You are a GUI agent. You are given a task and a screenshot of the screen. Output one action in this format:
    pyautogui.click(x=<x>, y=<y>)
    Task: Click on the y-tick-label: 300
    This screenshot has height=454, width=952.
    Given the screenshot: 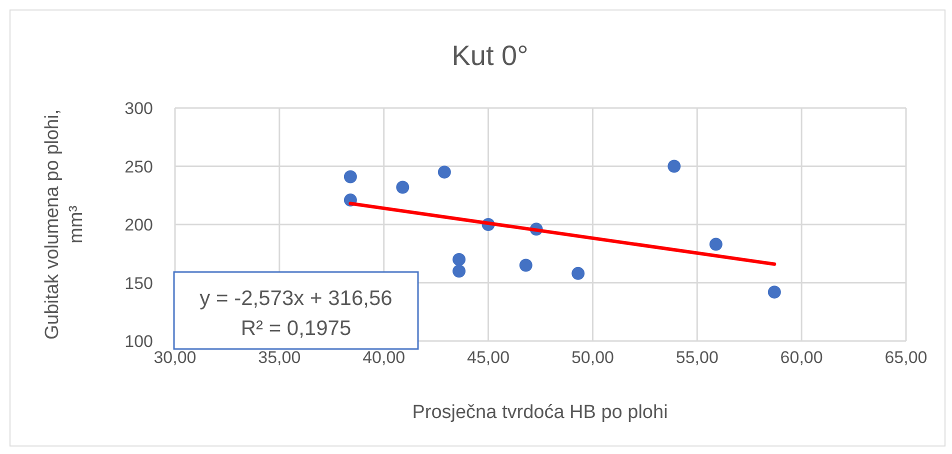 What is the action you would take?
    pyautogui.click(x=138, y=108)
    